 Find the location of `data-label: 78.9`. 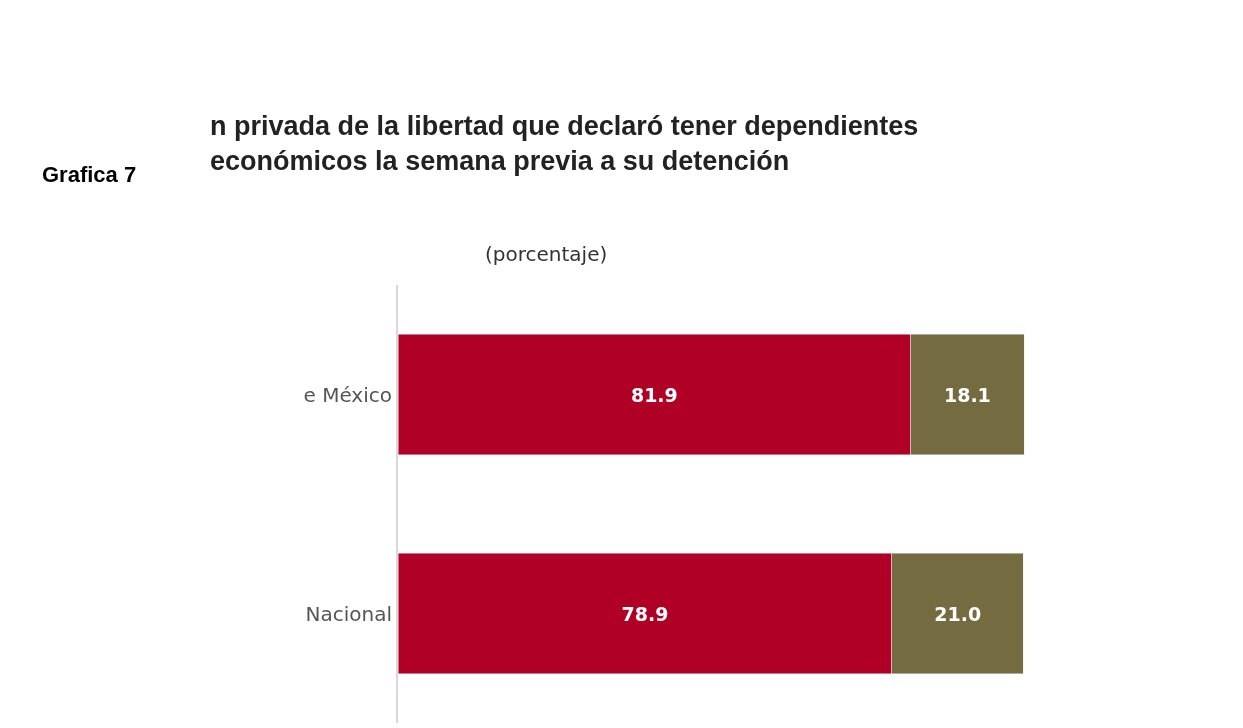

data-label: 78.9 is located at coordinates (645, 613).